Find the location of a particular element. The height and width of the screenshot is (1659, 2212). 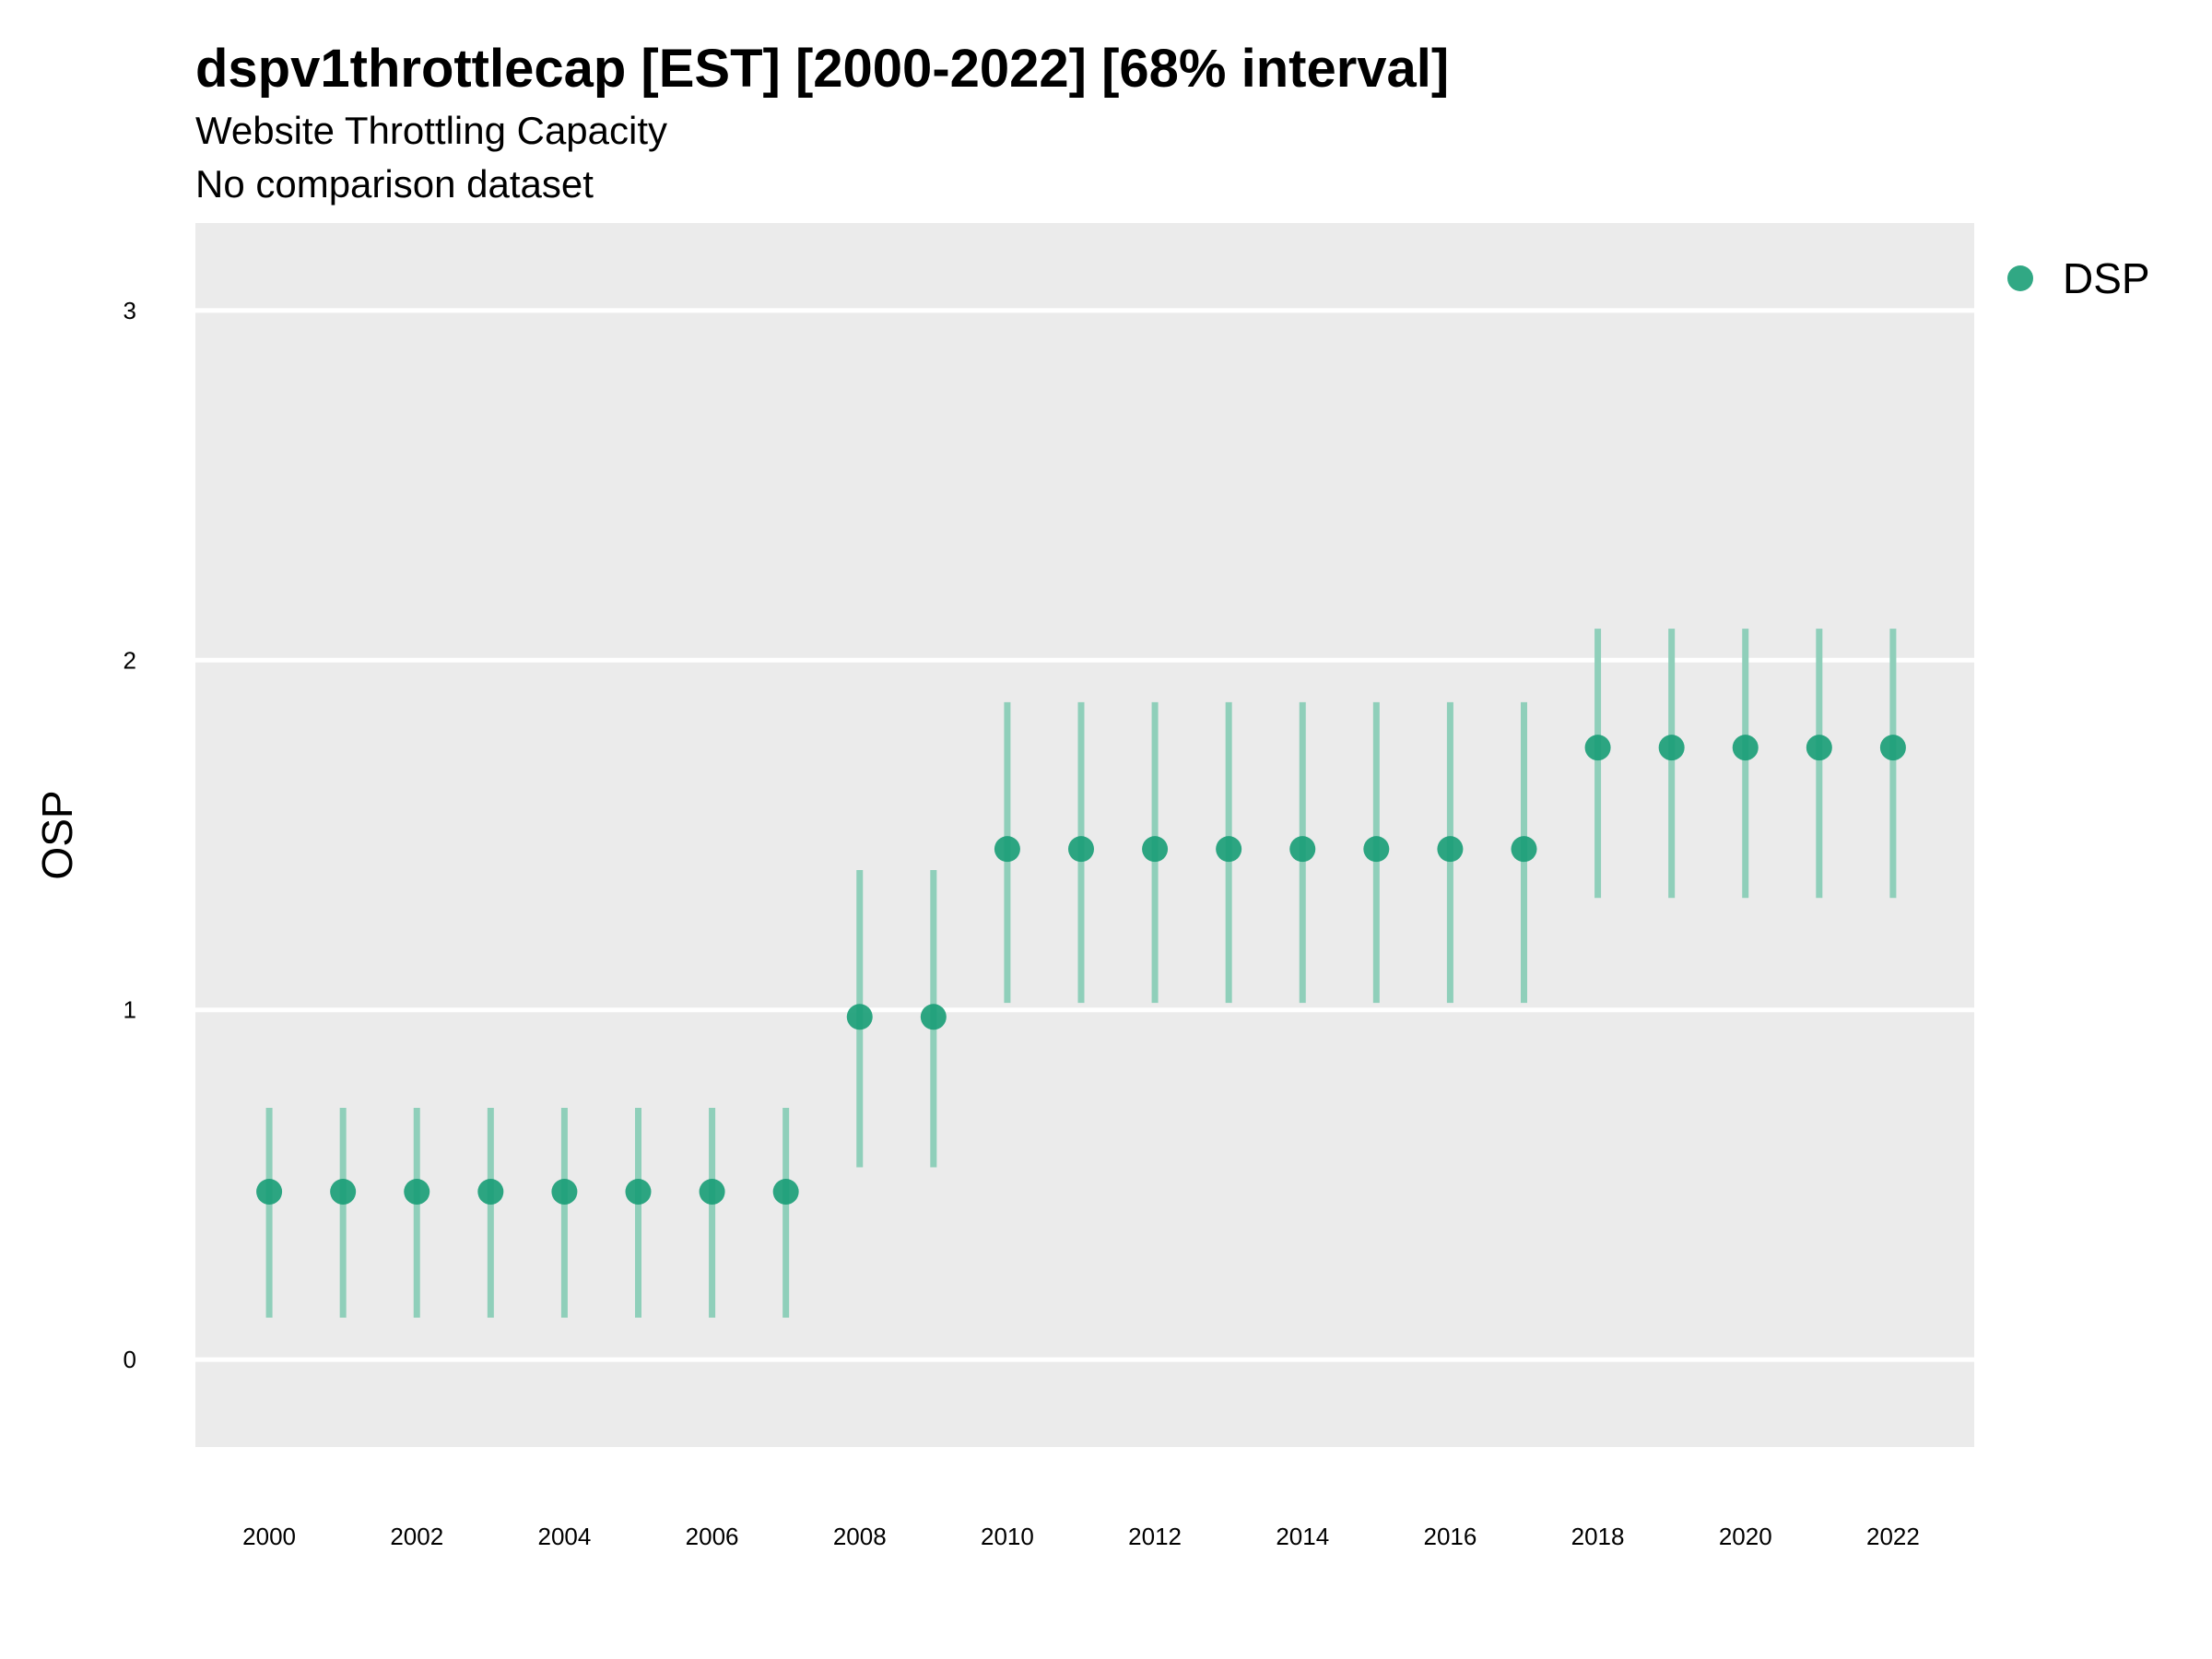

legend: DSP is located at coordinates (2078, 278).